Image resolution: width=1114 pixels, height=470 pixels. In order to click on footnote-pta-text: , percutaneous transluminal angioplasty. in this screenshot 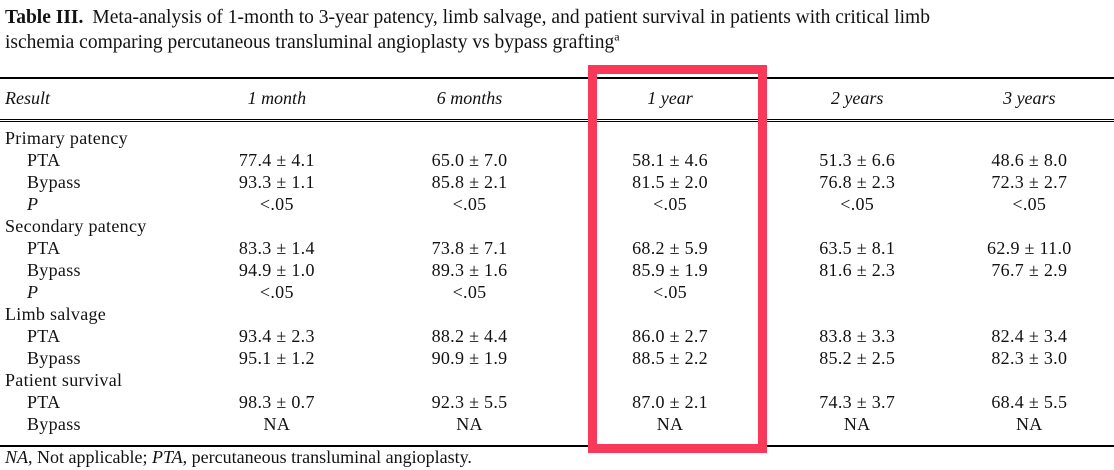, I will do `click(327, 457)`.